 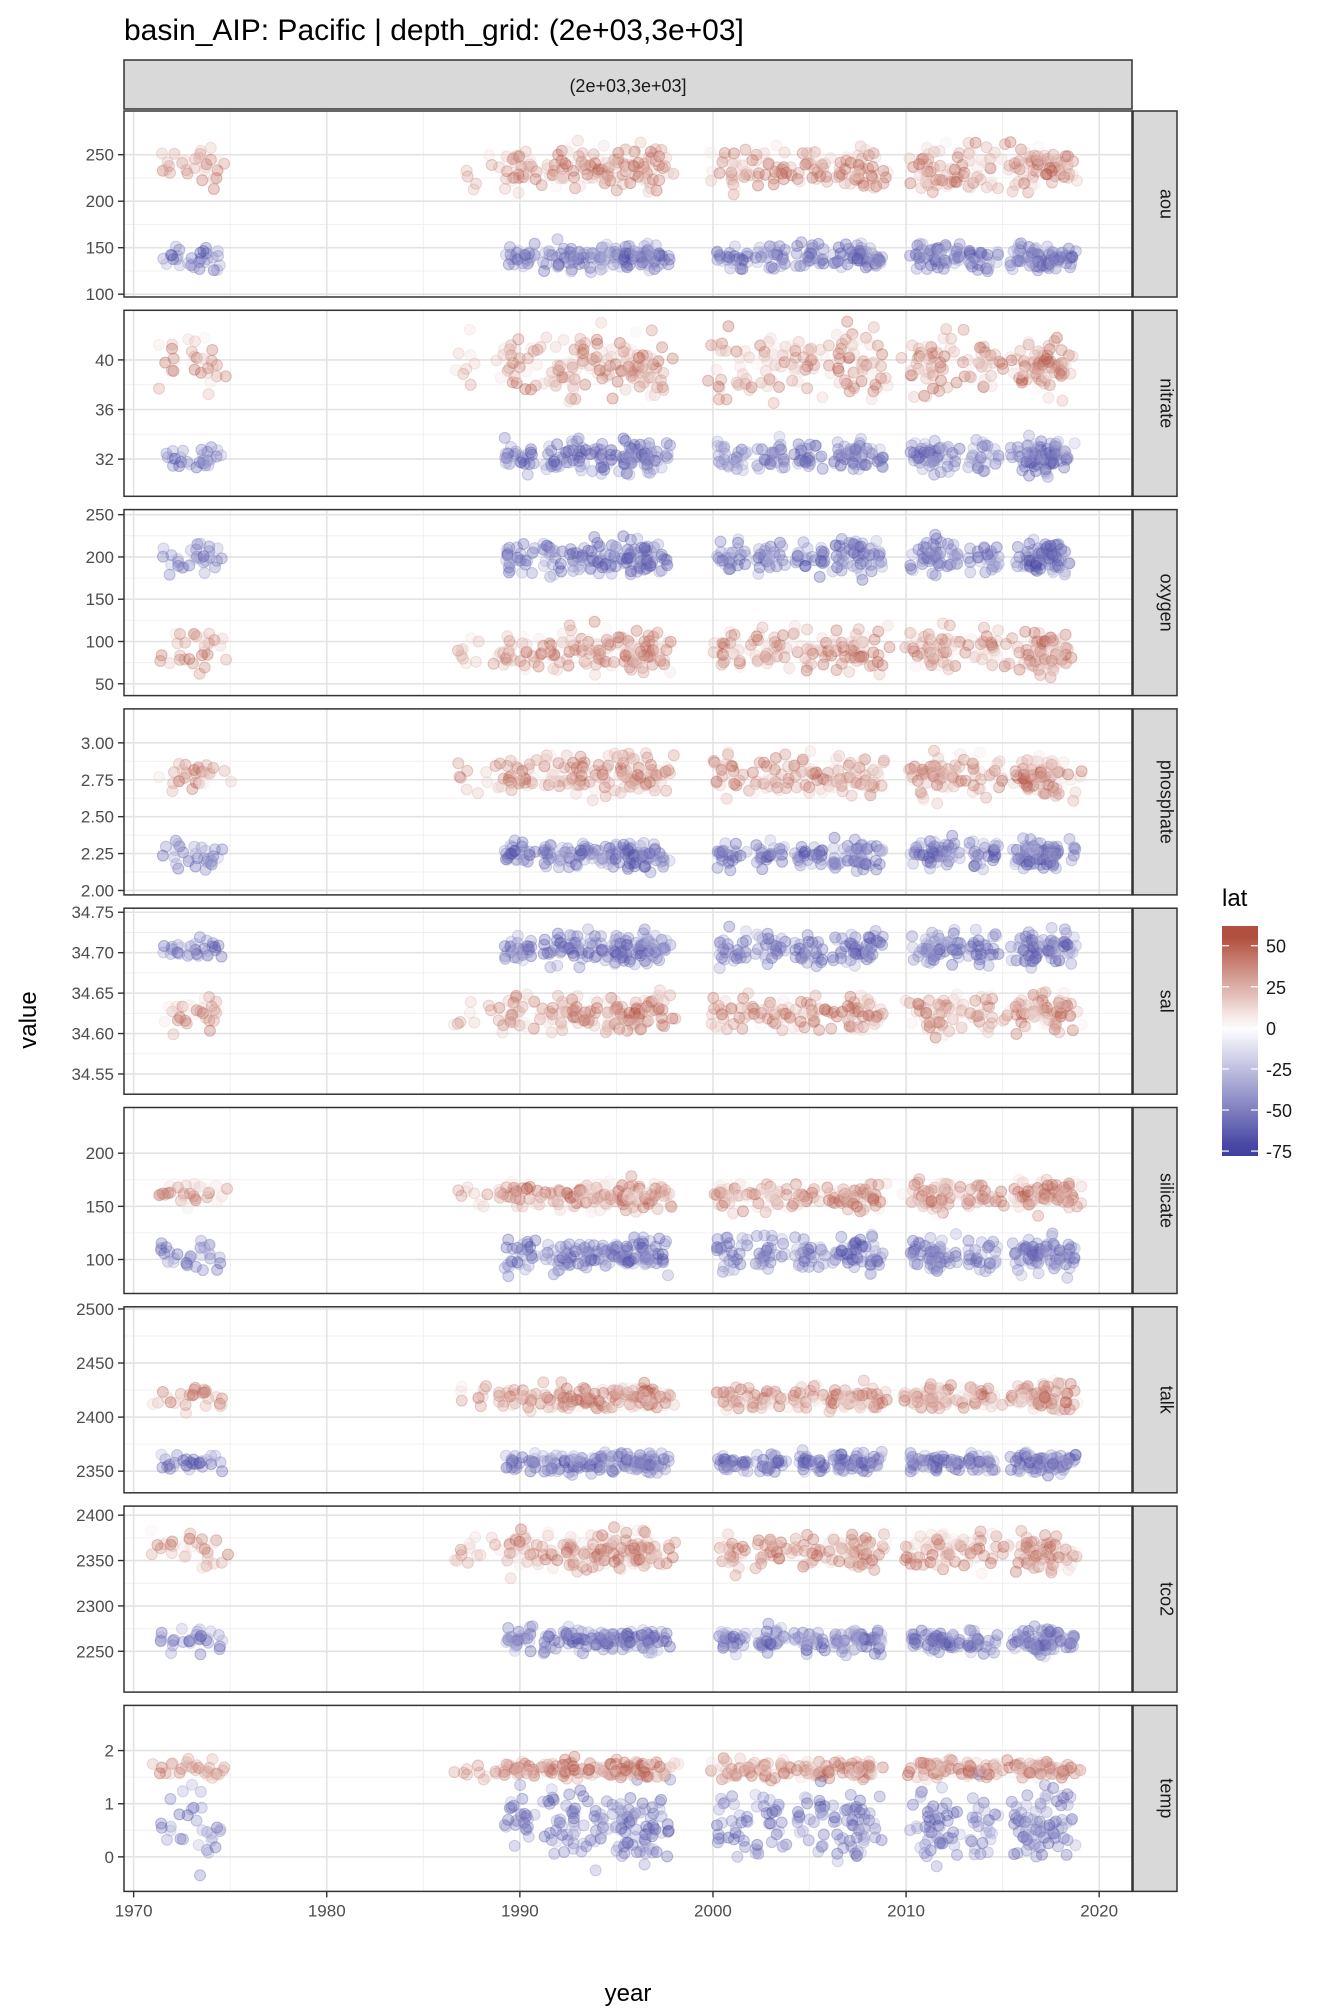 What do you see at coordinates (100, 599) in the screenshot?
I see `y-tick-label: 150` at bounding box center [100, 599].